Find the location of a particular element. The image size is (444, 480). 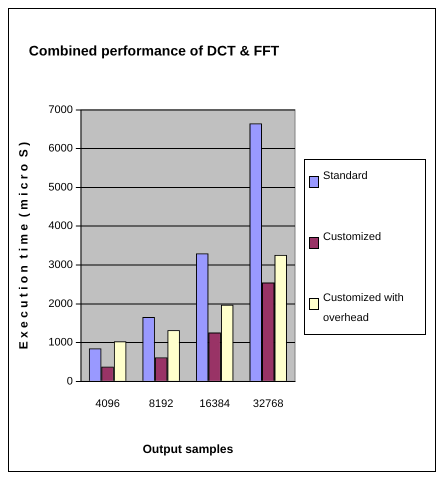

y-tick-label: 0 is located at coordinates (69, 381).